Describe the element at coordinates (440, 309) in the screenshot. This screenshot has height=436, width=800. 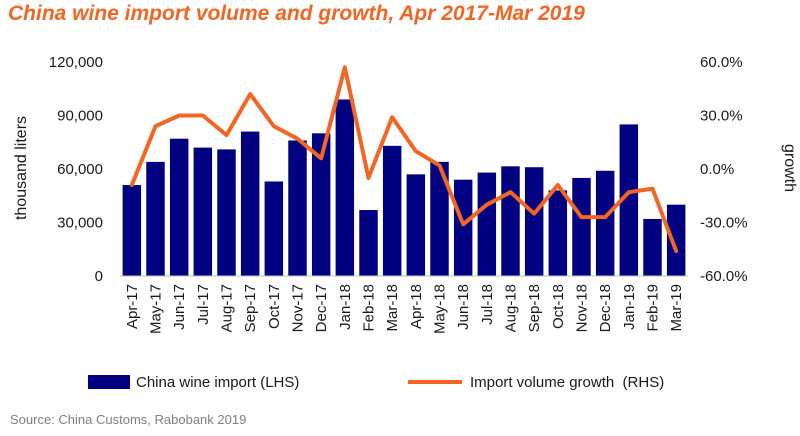
I see `x-tick-label: May-18` at that location.